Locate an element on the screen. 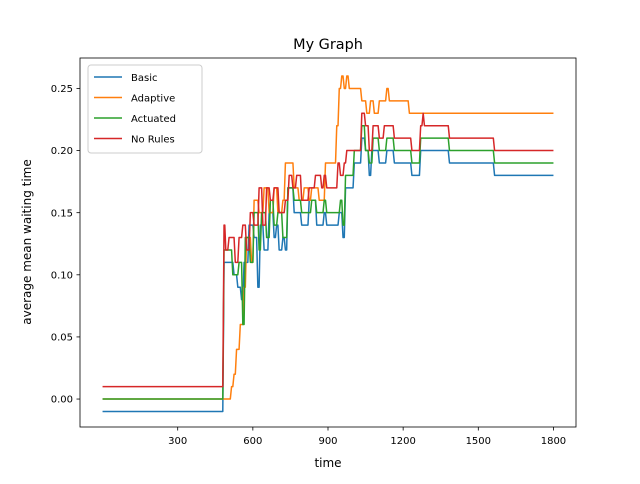  x-tick-label: 1800 is located at coordinates (553, 441).